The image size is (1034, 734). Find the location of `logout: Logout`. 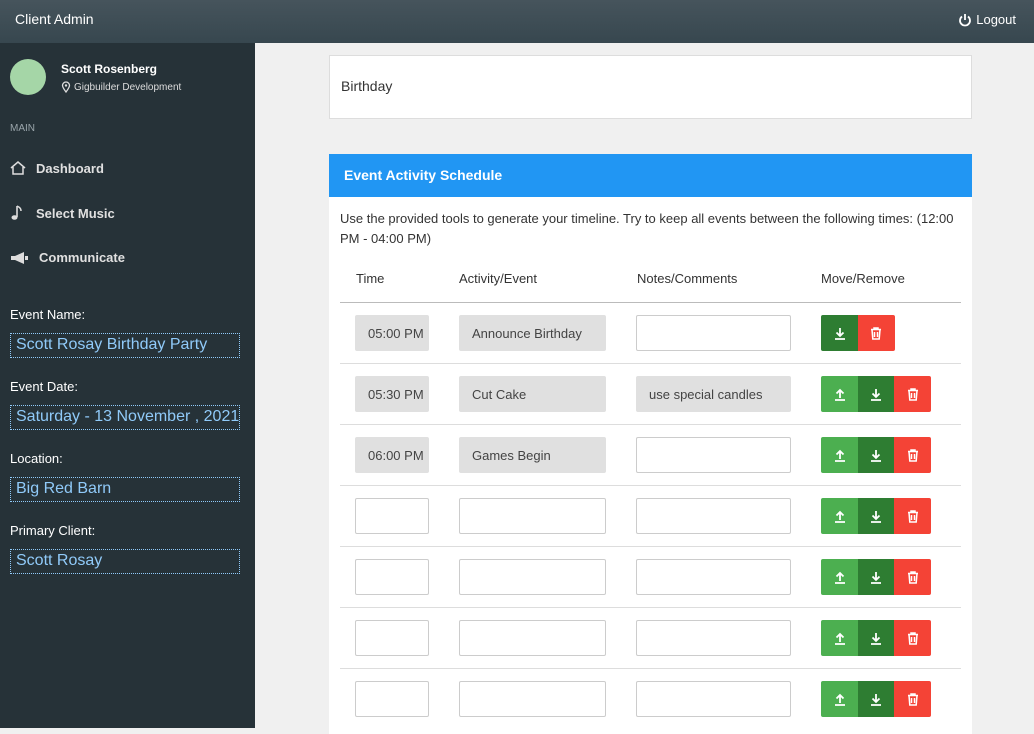

logout: Logout is located at coordinates (987, 19).